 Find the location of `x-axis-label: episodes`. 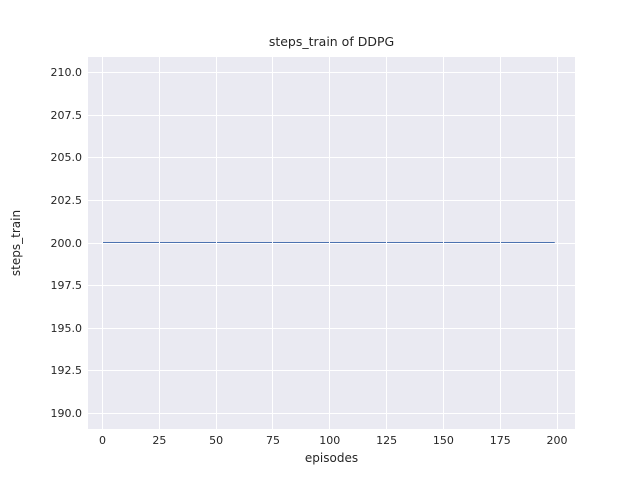

x-axis-label: episodes is located at coordinates (331, 458).